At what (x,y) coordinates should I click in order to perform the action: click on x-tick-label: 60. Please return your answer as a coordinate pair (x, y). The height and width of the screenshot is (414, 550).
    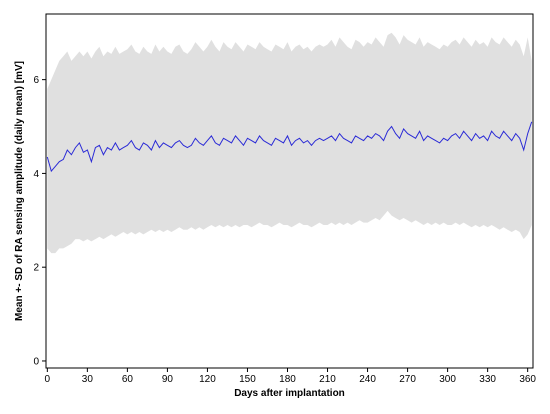
    Looking at the image, I should click on (128, 379).